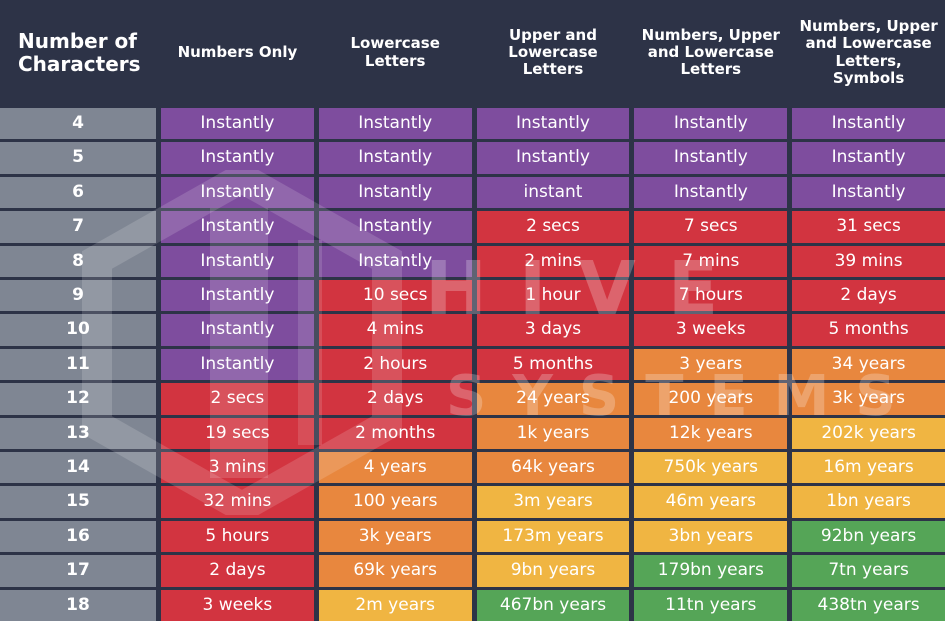 The width and height of the screenshot is (945, 621). What do you see at coordinates (711, 364) in the screenshot?
I see `time-cell: 3 years` at bounding box center [711, 364].